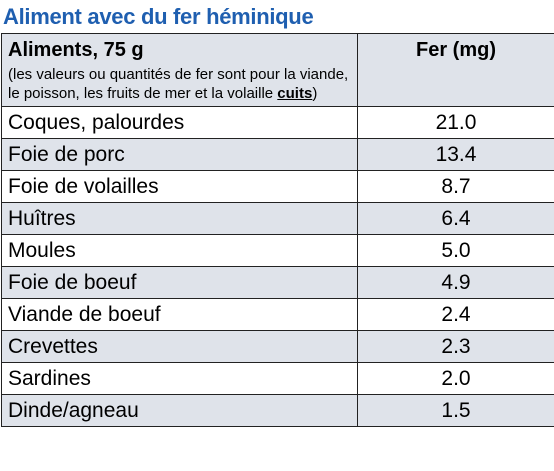 Image resolution: width=554 pixels, height=471 pixels. Describe the element at coordinates (179, 378) in the screenshot. I see `food-name: Sardines` at that location.